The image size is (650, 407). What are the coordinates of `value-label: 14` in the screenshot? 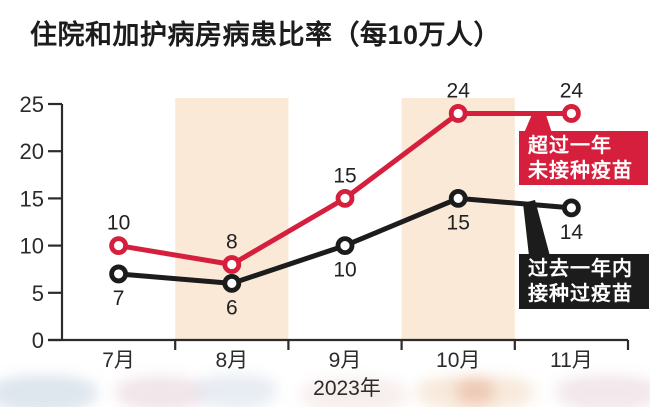 It's located at (572, 232).